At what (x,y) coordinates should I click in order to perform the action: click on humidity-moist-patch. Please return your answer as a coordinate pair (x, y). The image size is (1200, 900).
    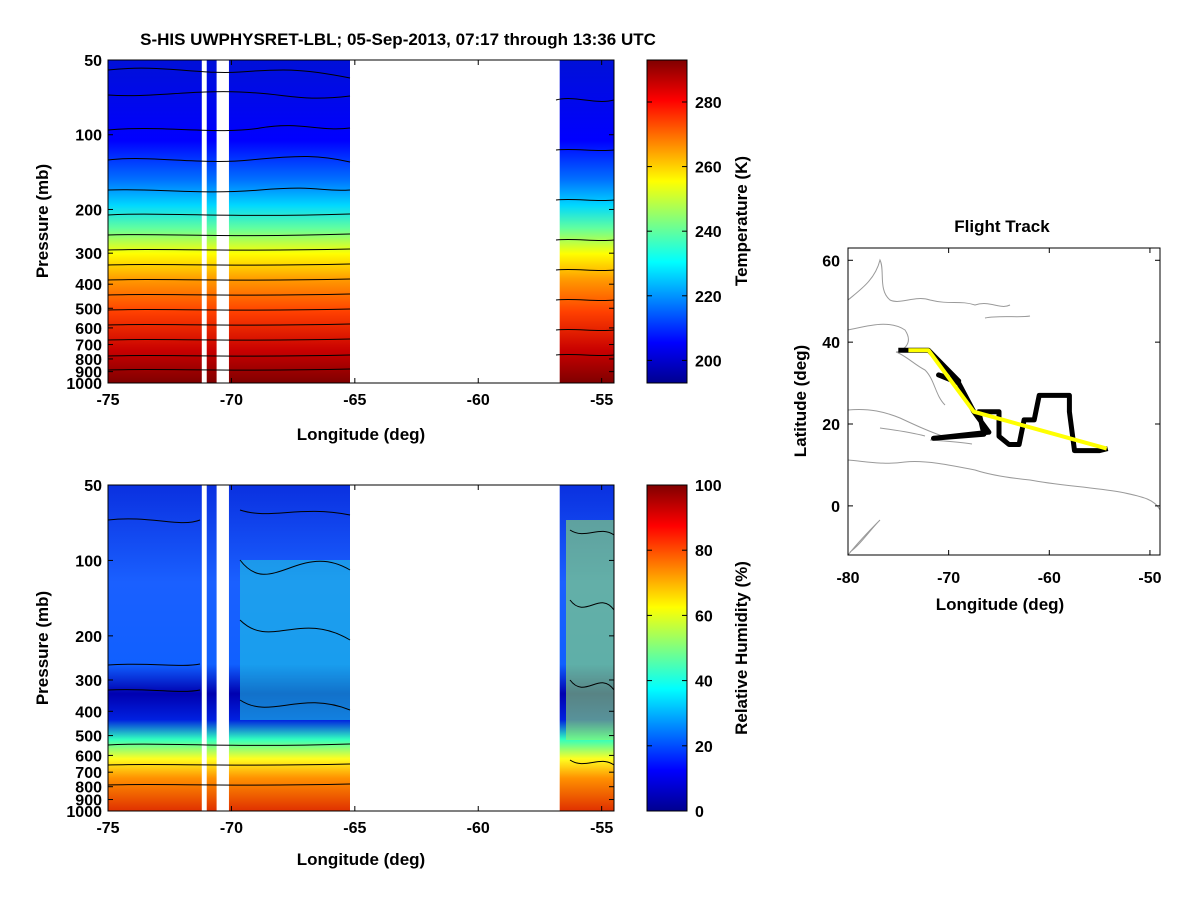
    Looking at the image, I should click on (295, 640).